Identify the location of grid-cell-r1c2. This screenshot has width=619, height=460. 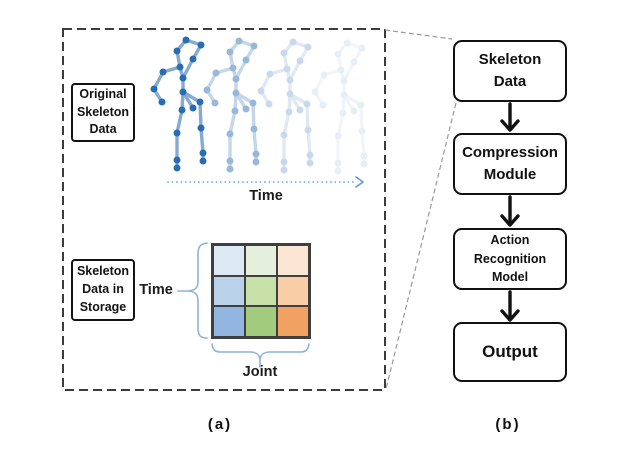
(293, 291).